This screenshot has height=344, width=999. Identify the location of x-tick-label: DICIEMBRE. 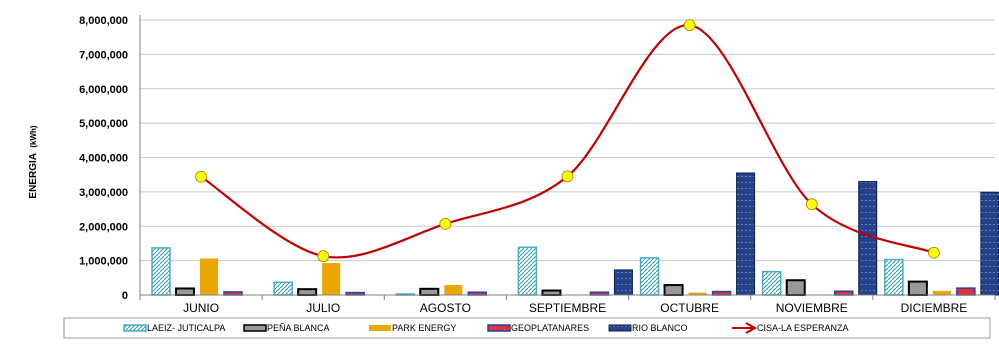
(934, 308).